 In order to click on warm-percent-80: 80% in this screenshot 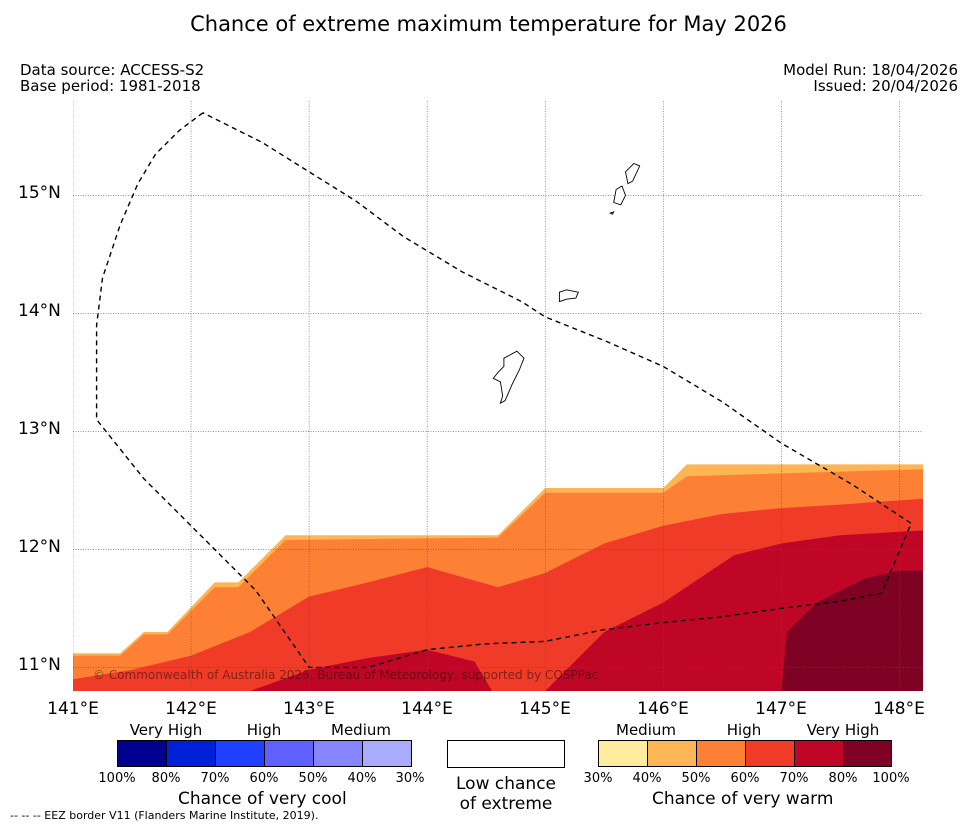, I will do `click(843, 778)`.